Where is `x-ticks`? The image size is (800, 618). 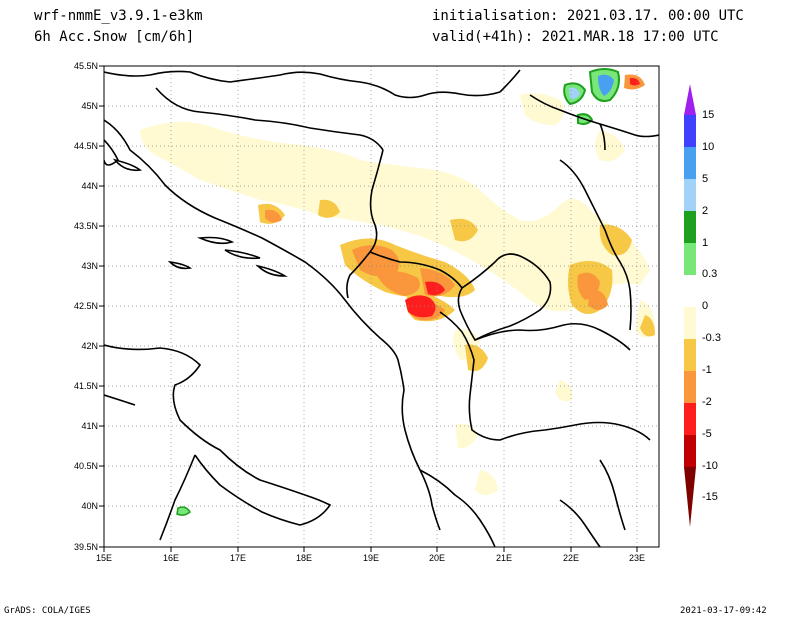
x-ticks is located at coordinates (370, 549).